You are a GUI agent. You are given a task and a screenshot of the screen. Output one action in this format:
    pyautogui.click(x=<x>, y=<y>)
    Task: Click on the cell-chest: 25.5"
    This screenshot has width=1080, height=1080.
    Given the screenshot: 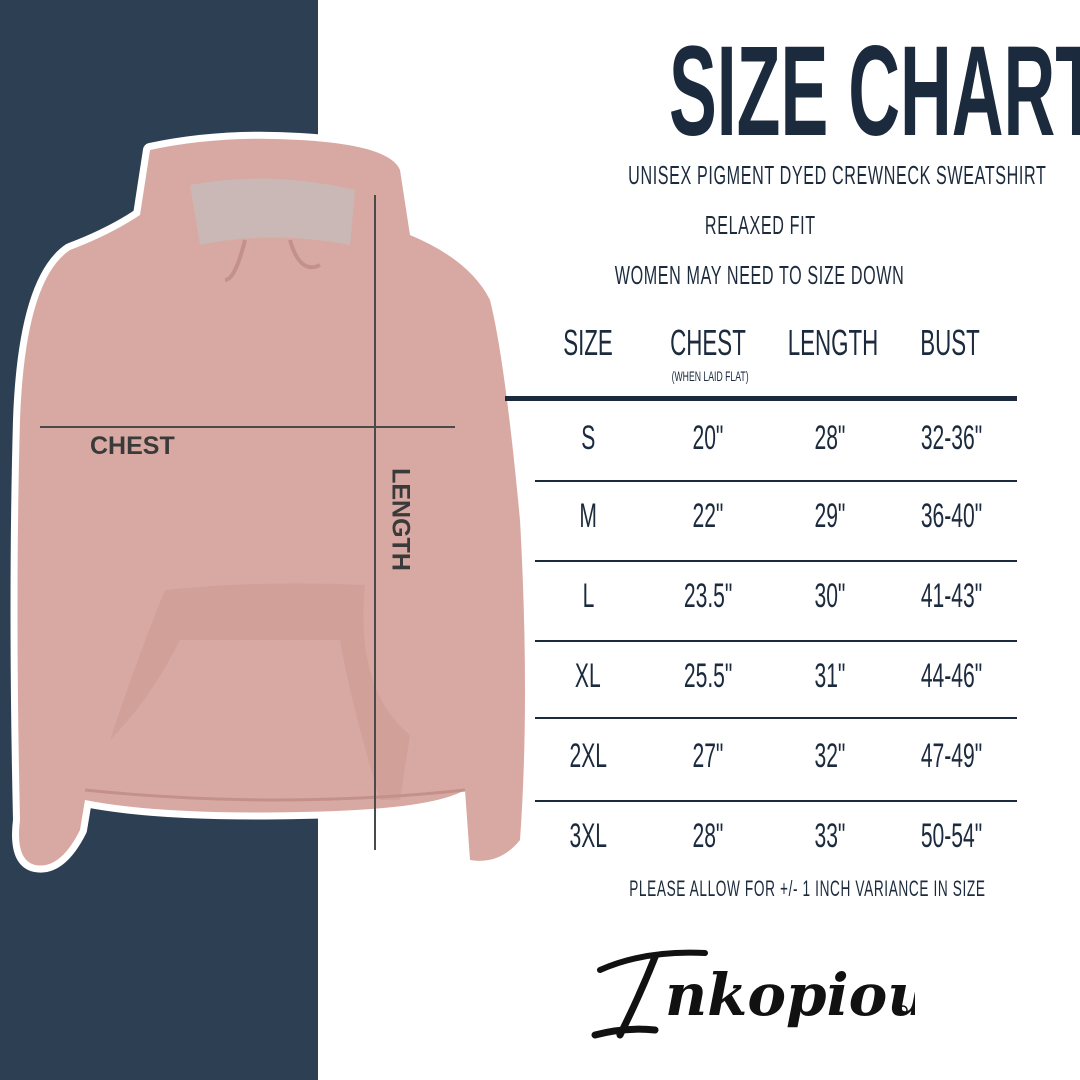 What is the action you would take?
    pyautogui.click(x=708, y=676)
    